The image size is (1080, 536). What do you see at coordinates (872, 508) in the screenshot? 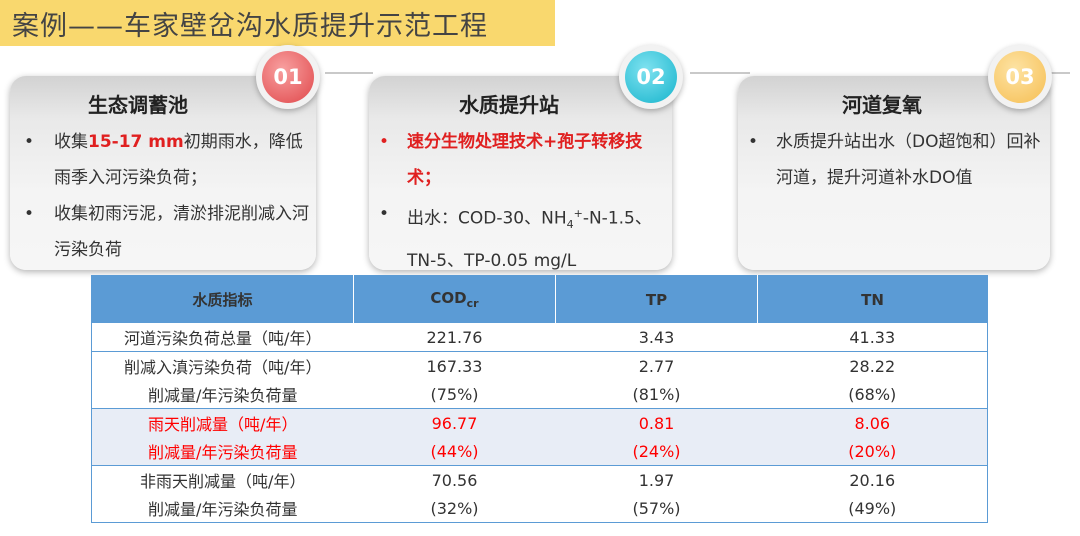
I see `tn-value: (49%)` at bounding box center [872, 508].